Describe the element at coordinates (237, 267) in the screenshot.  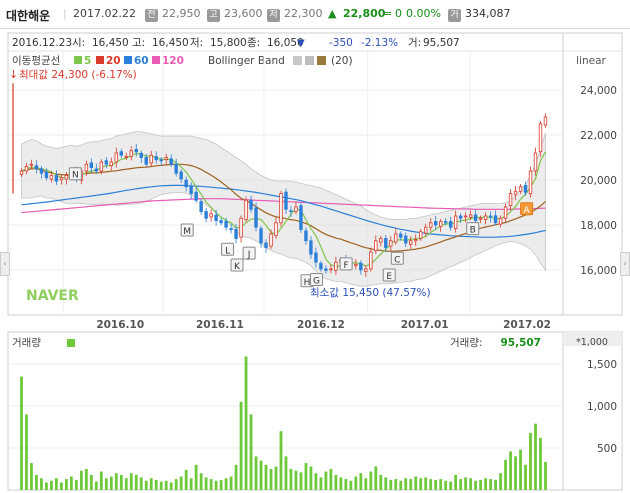
I see `event-marker-label: K` at that location.